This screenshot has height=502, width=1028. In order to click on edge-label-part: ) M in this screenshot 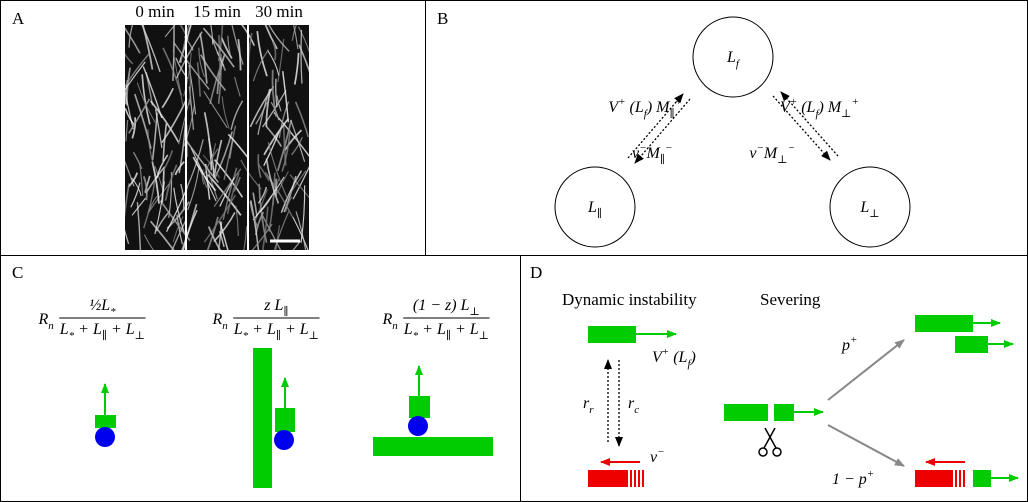, I will do `click(658, 107)`.